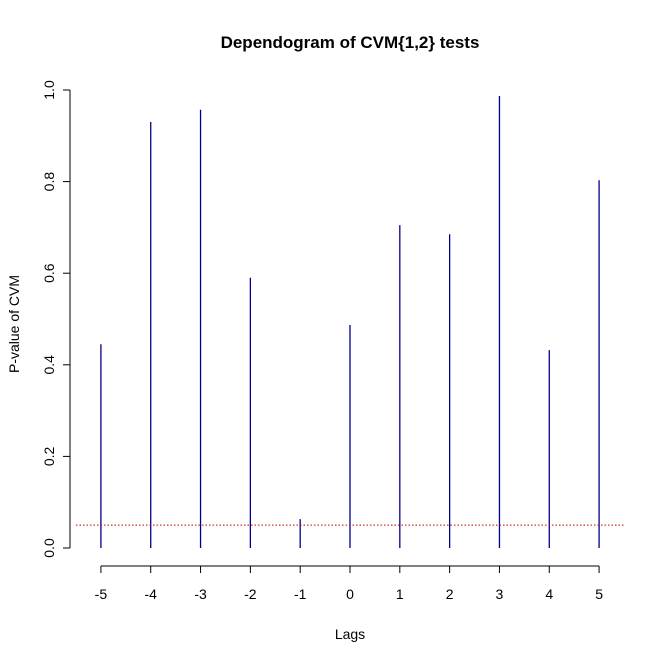 The height and width of the screenshot is (664, 664). I want to click on x-axis: -5 -4 -3 -2 -1 0 1 2 3 4 5, so click(349, 583).